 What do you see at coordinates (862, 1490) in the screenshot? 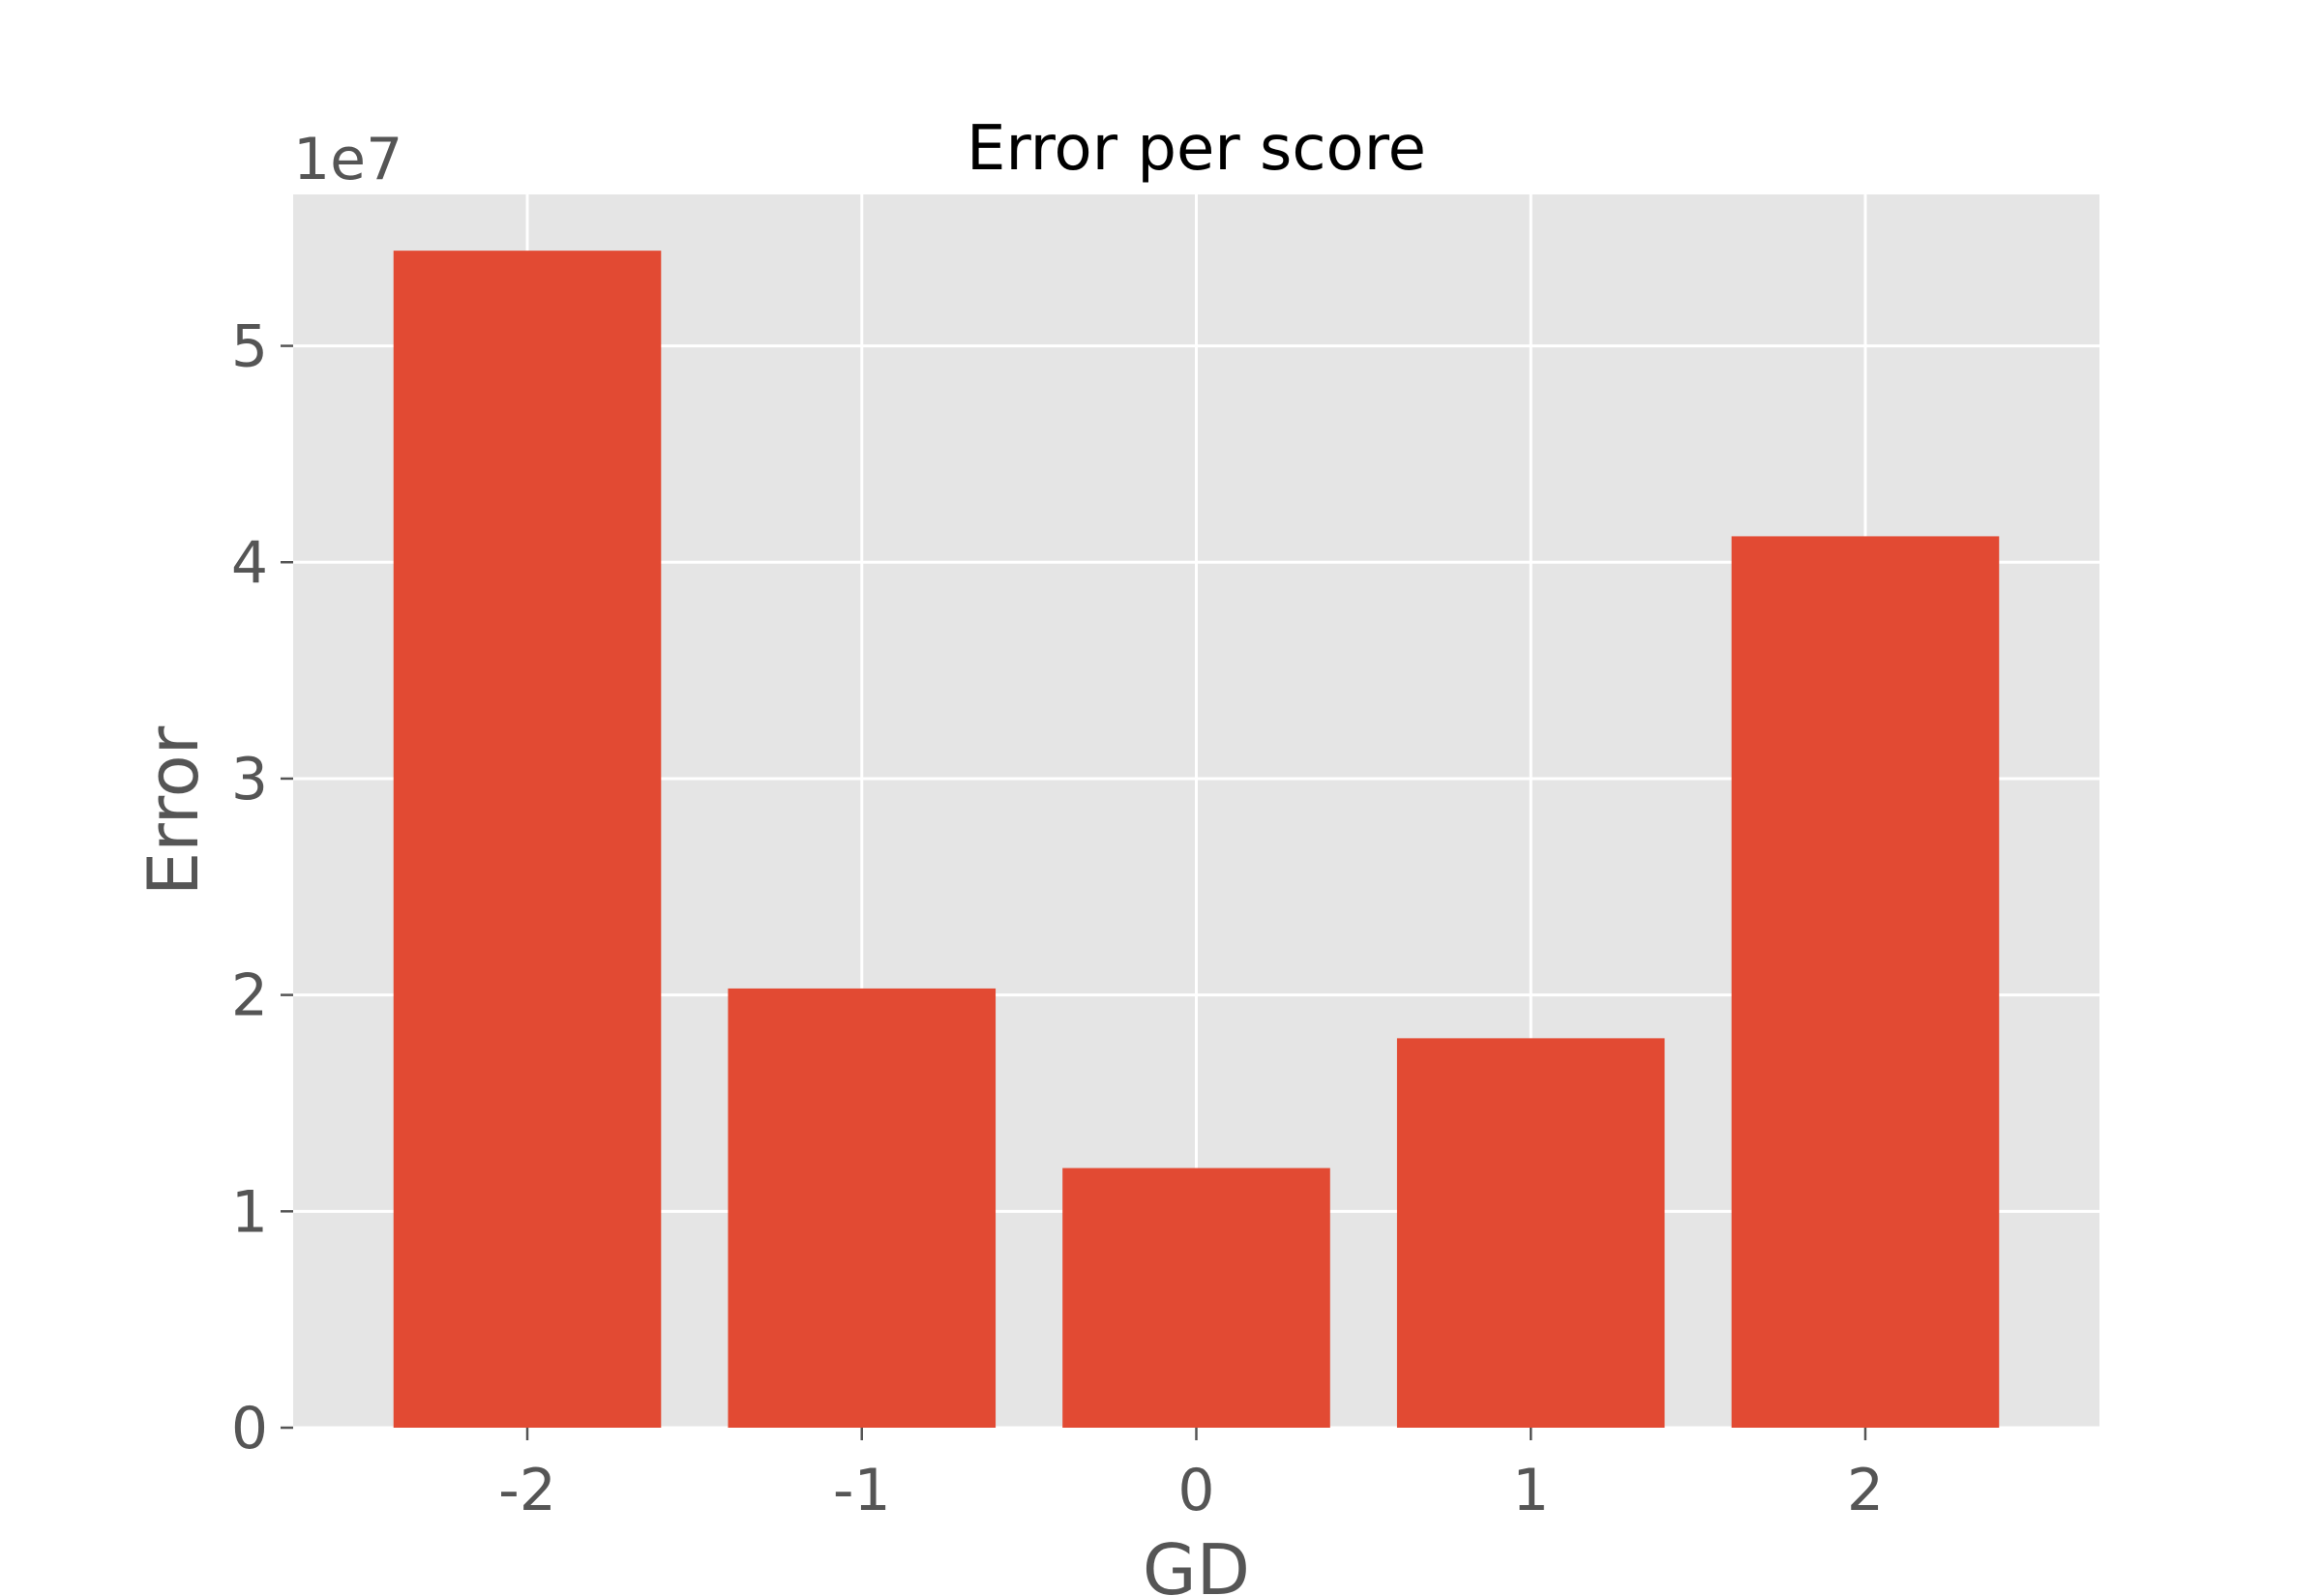
I see `x-tick-label: -1` at bounding box center [862, 1490].